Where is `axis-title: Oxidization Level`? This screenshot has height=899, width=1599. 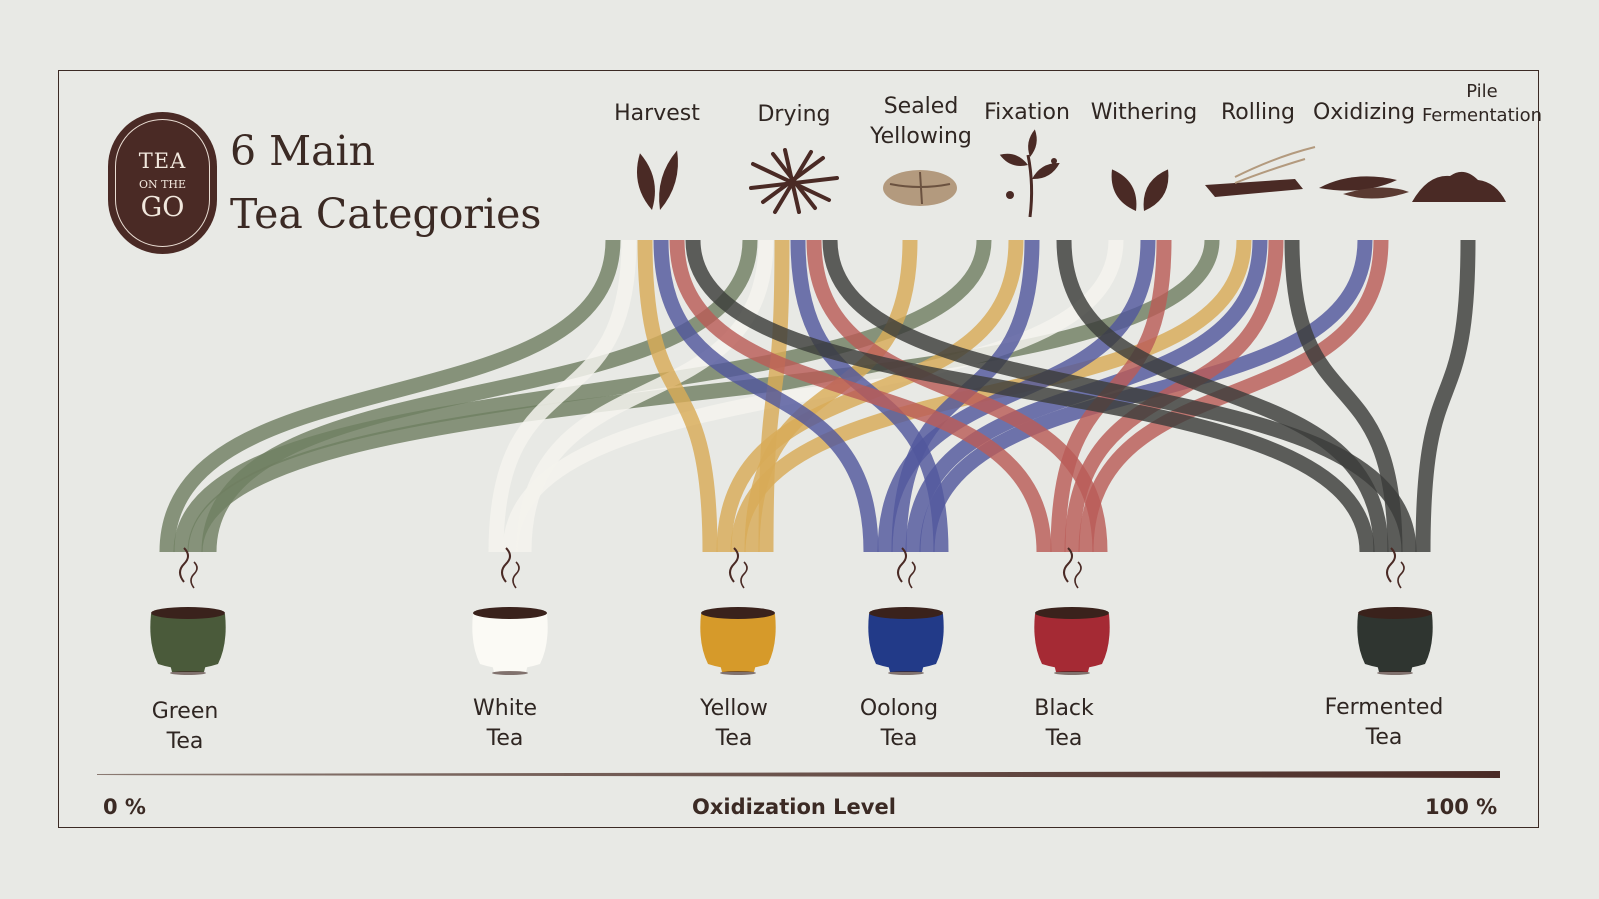
axis-title: Oxidization Level is located at coordinates (794, 807).